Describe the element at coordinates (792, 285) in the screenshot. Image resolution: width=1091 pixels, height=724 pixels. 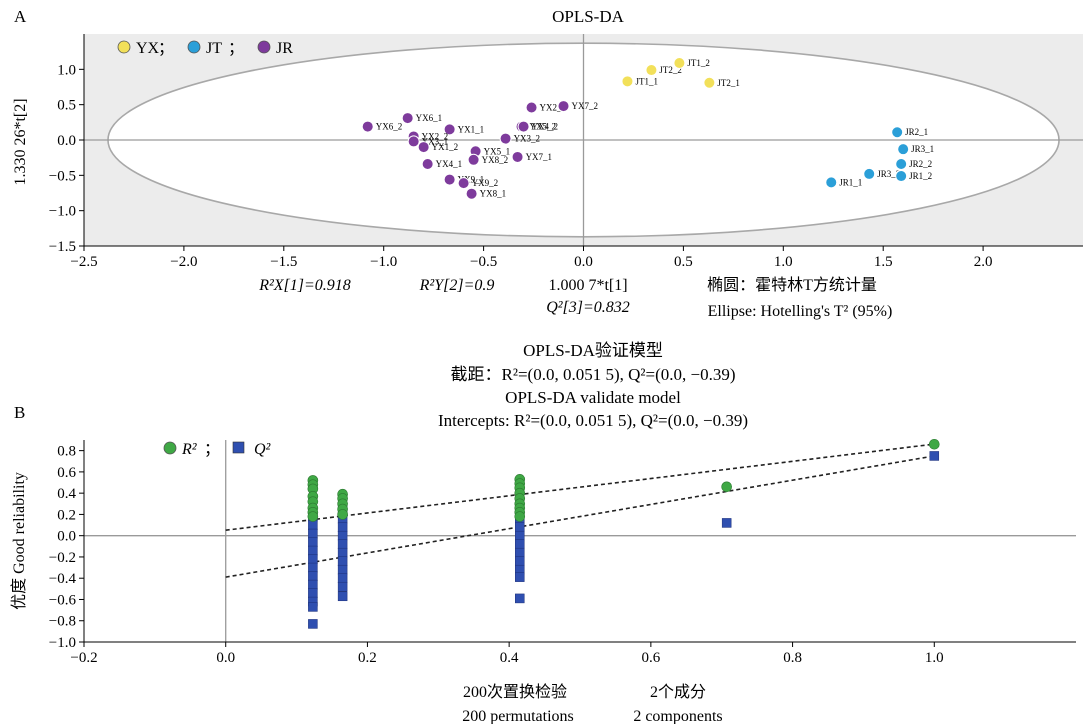
I see `panel-a-ellipse-cn: 椭圆：霍特林T方统计量` at that location.